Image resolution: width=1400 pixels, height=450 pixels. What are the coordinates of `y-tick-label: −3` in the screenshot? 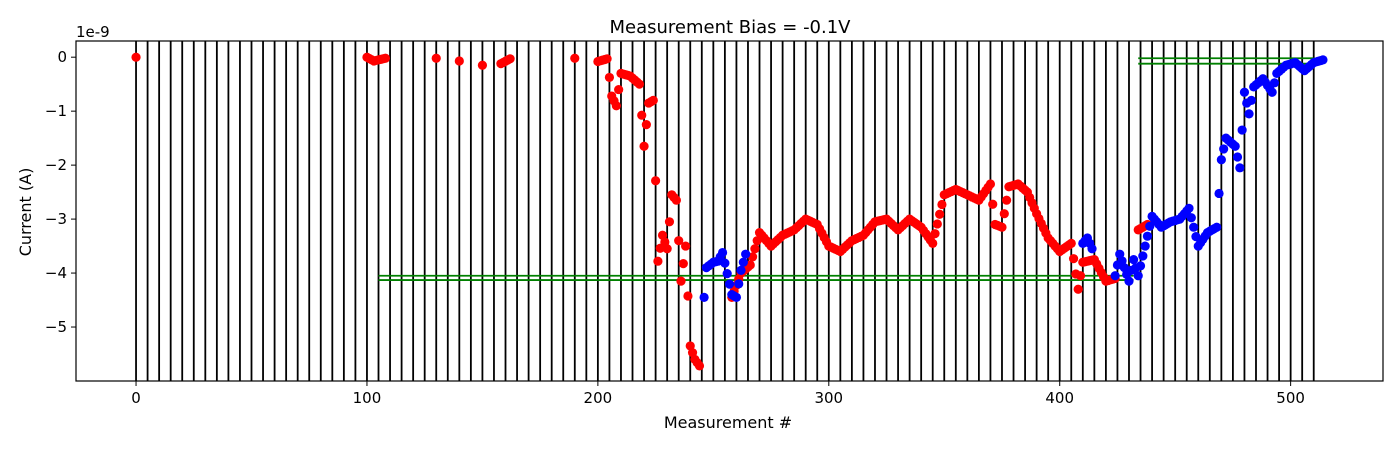 It's located at (56, 219).